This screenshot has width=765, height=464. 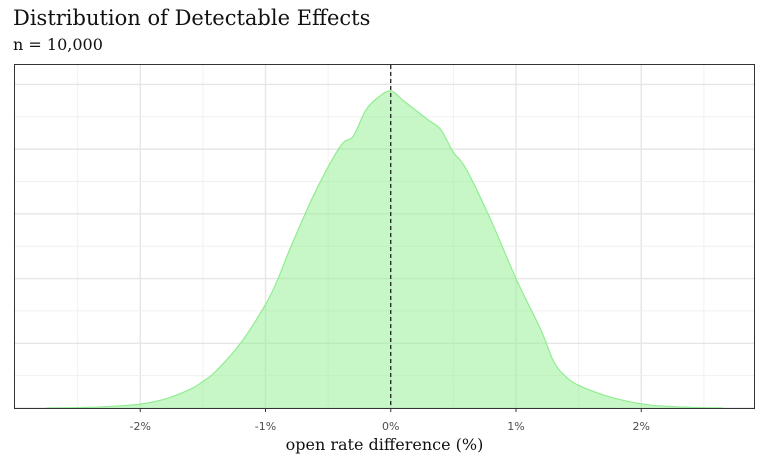 What do you see at coordinates (384, 444) in the screenshot?
I see `x-axis-title: open rate difference (%)` at bounding box center [384, 444].